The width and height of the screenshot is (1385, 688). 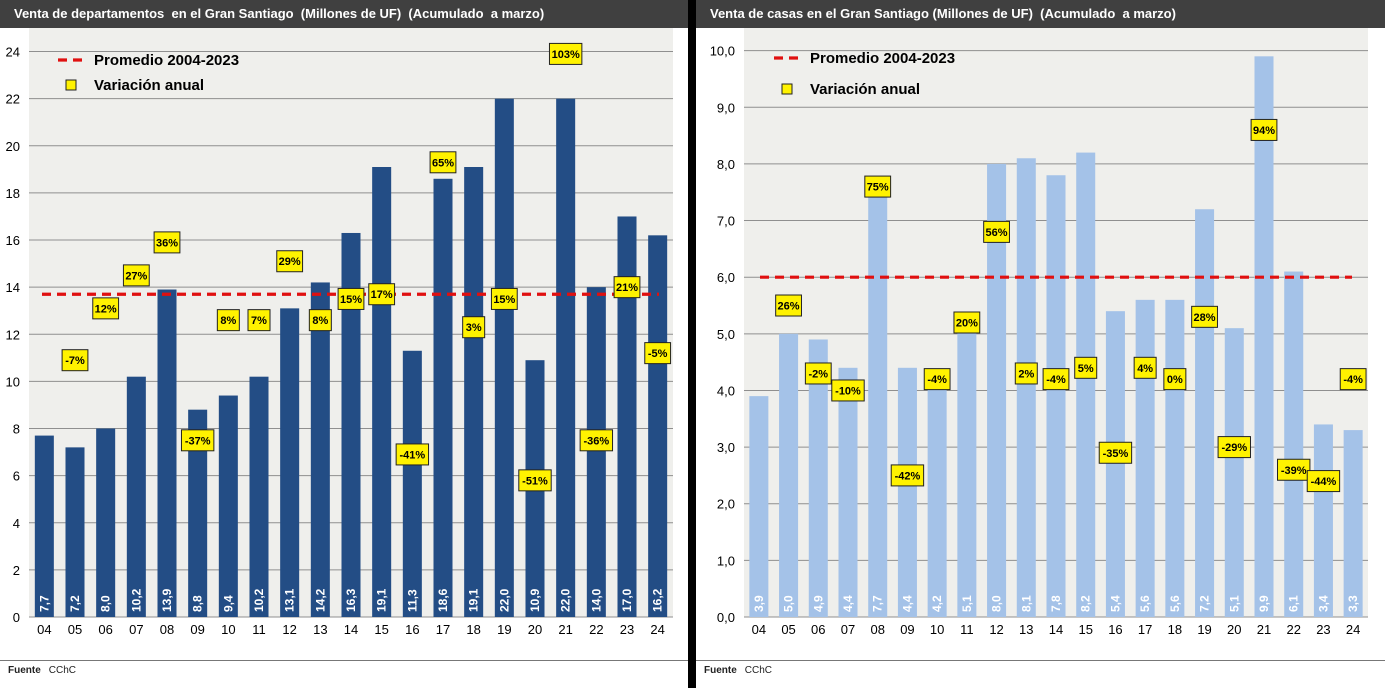 I want to click on variation-badge: 65%, so click(x=443, y=162).